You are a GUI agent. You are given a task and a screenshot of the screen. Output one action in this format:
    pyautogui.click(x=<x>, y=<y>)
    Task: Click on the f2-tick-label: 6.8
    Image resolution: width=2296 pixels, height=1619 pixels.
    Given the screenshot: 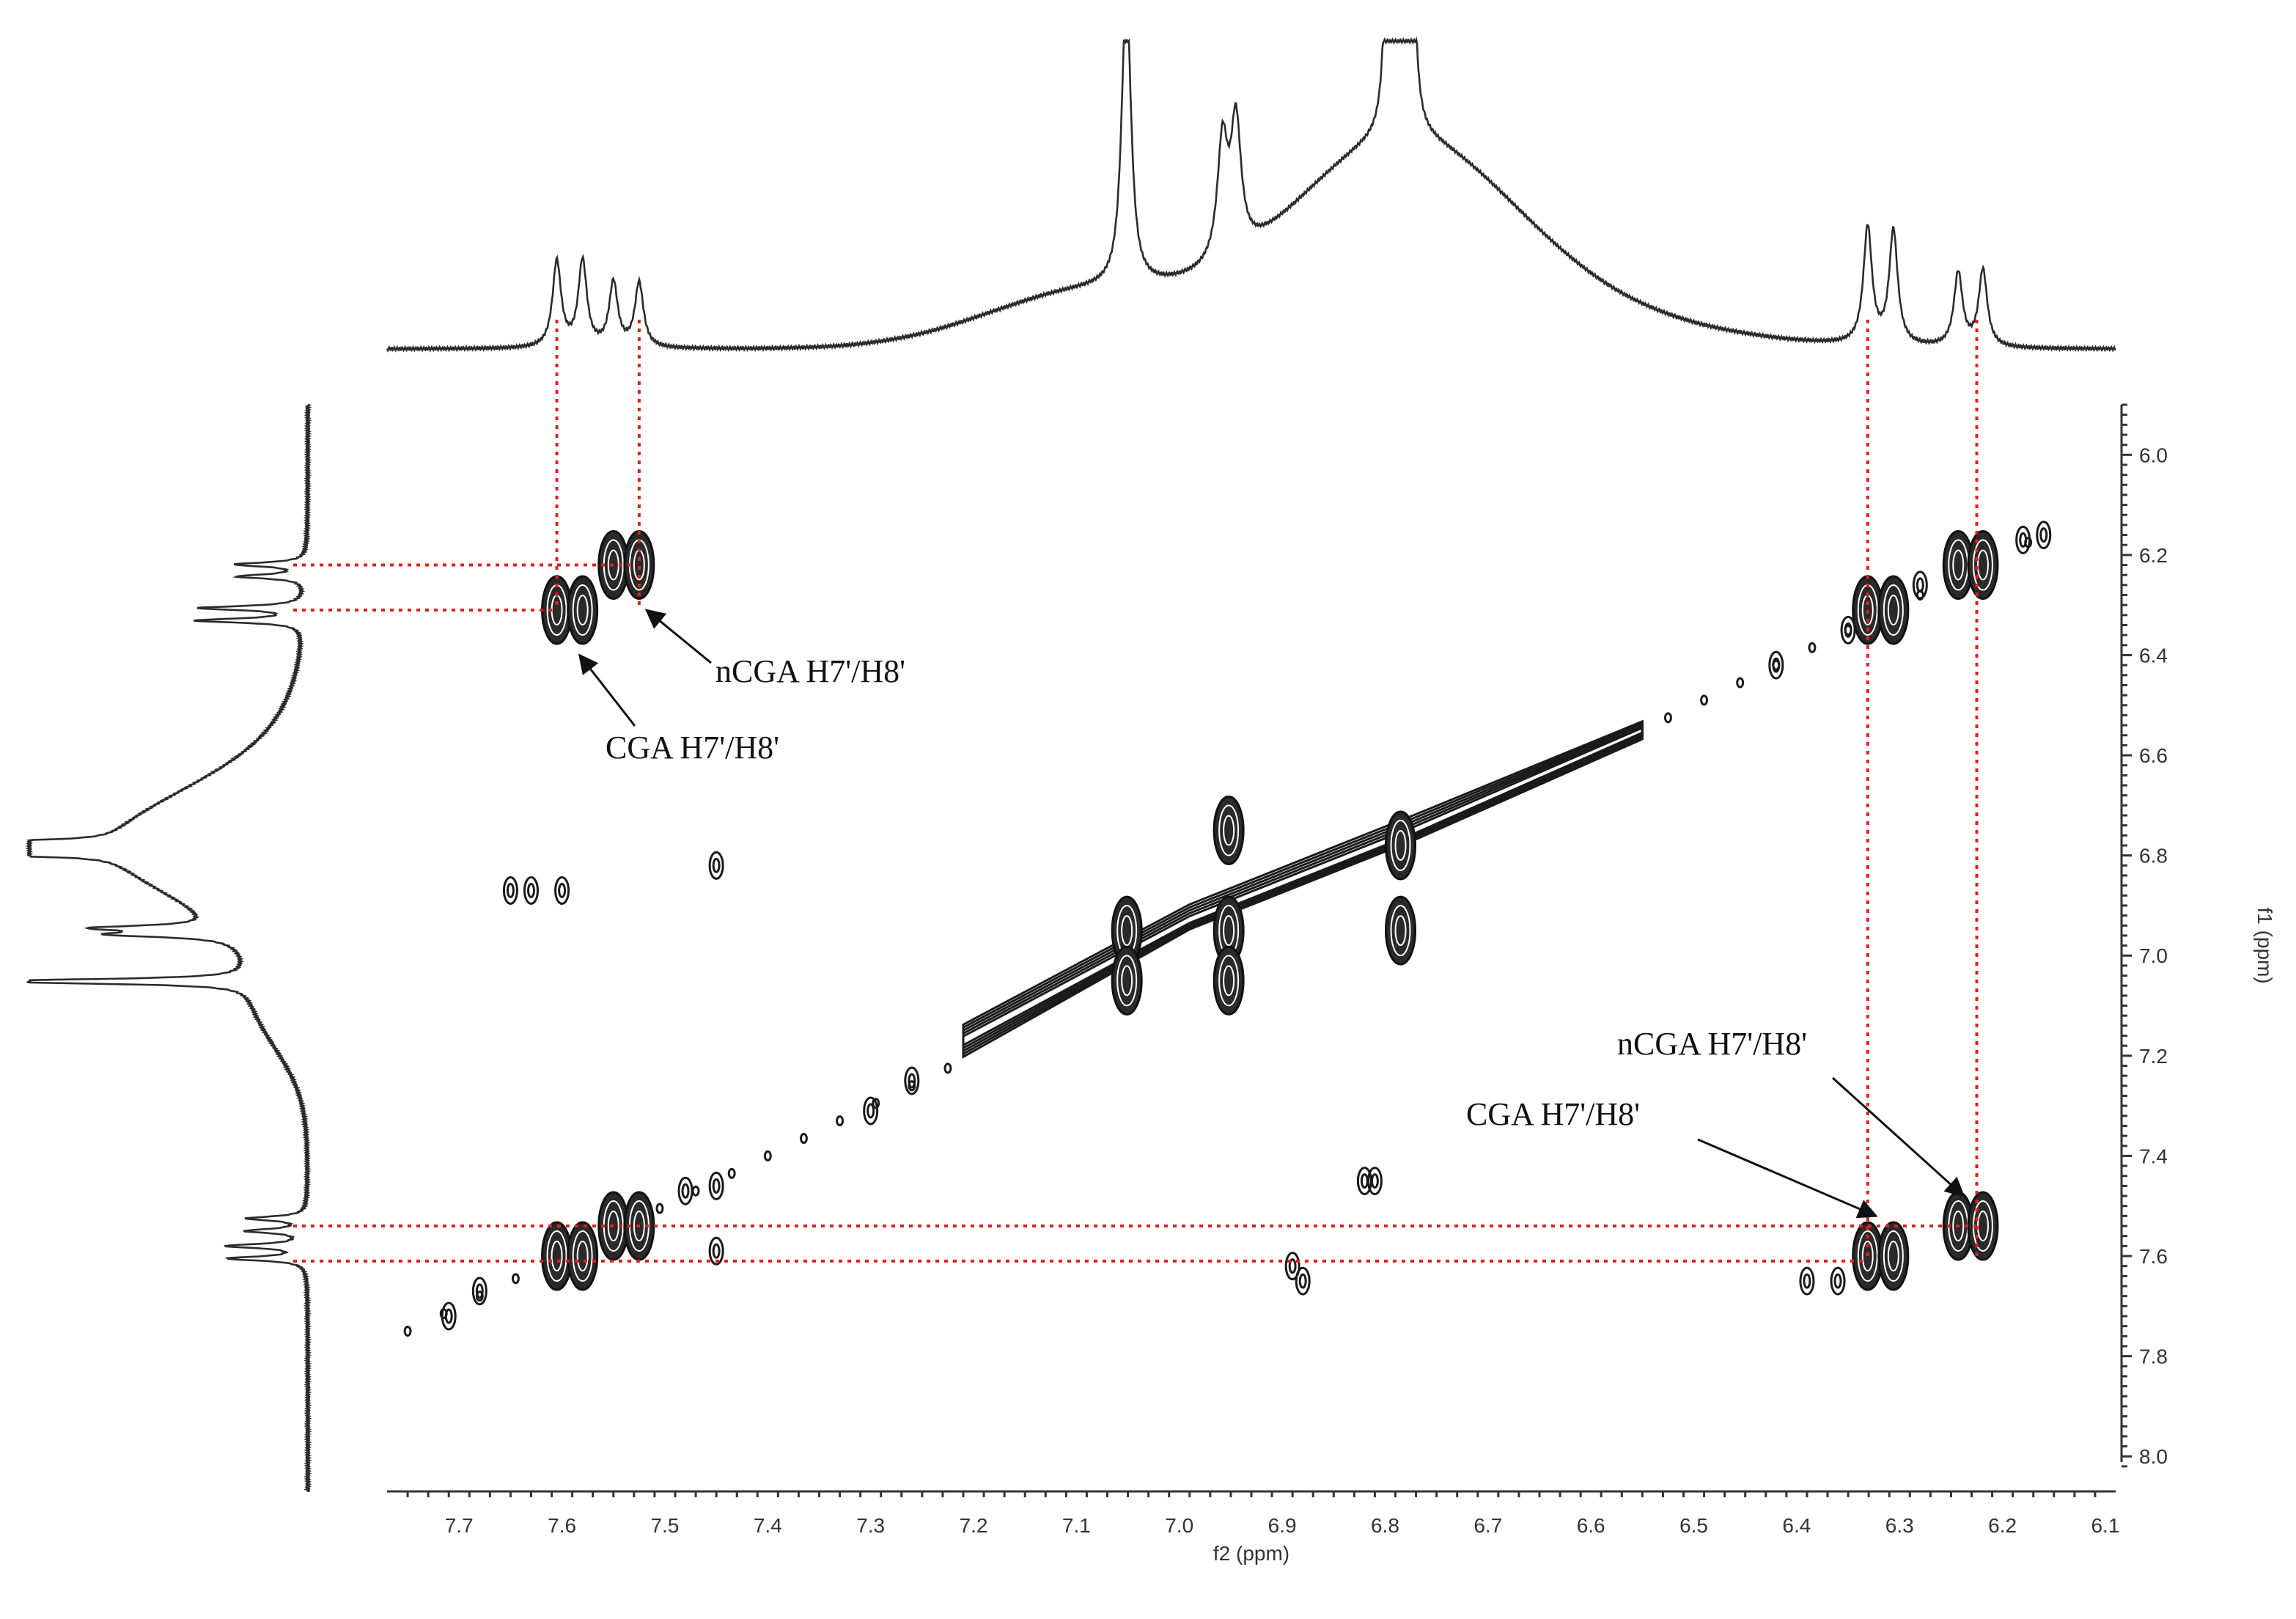 What is the action you would take?
    pyautogui.click(x=1385, y=1525)
    